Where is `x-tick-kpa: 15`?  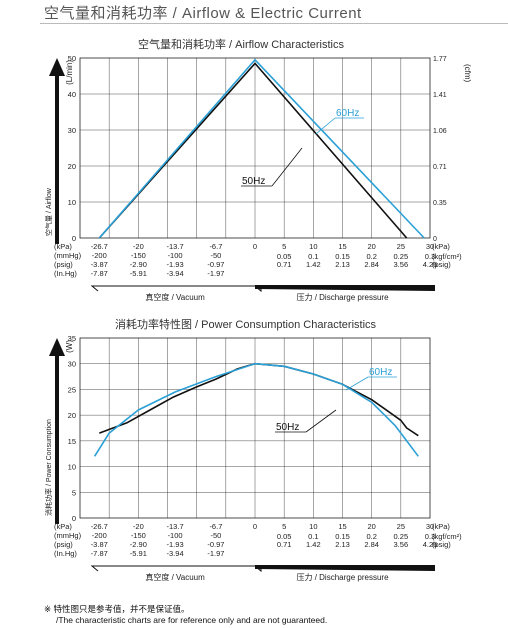 x-tick-kpa: 15 is located at coordinates (342, 526).